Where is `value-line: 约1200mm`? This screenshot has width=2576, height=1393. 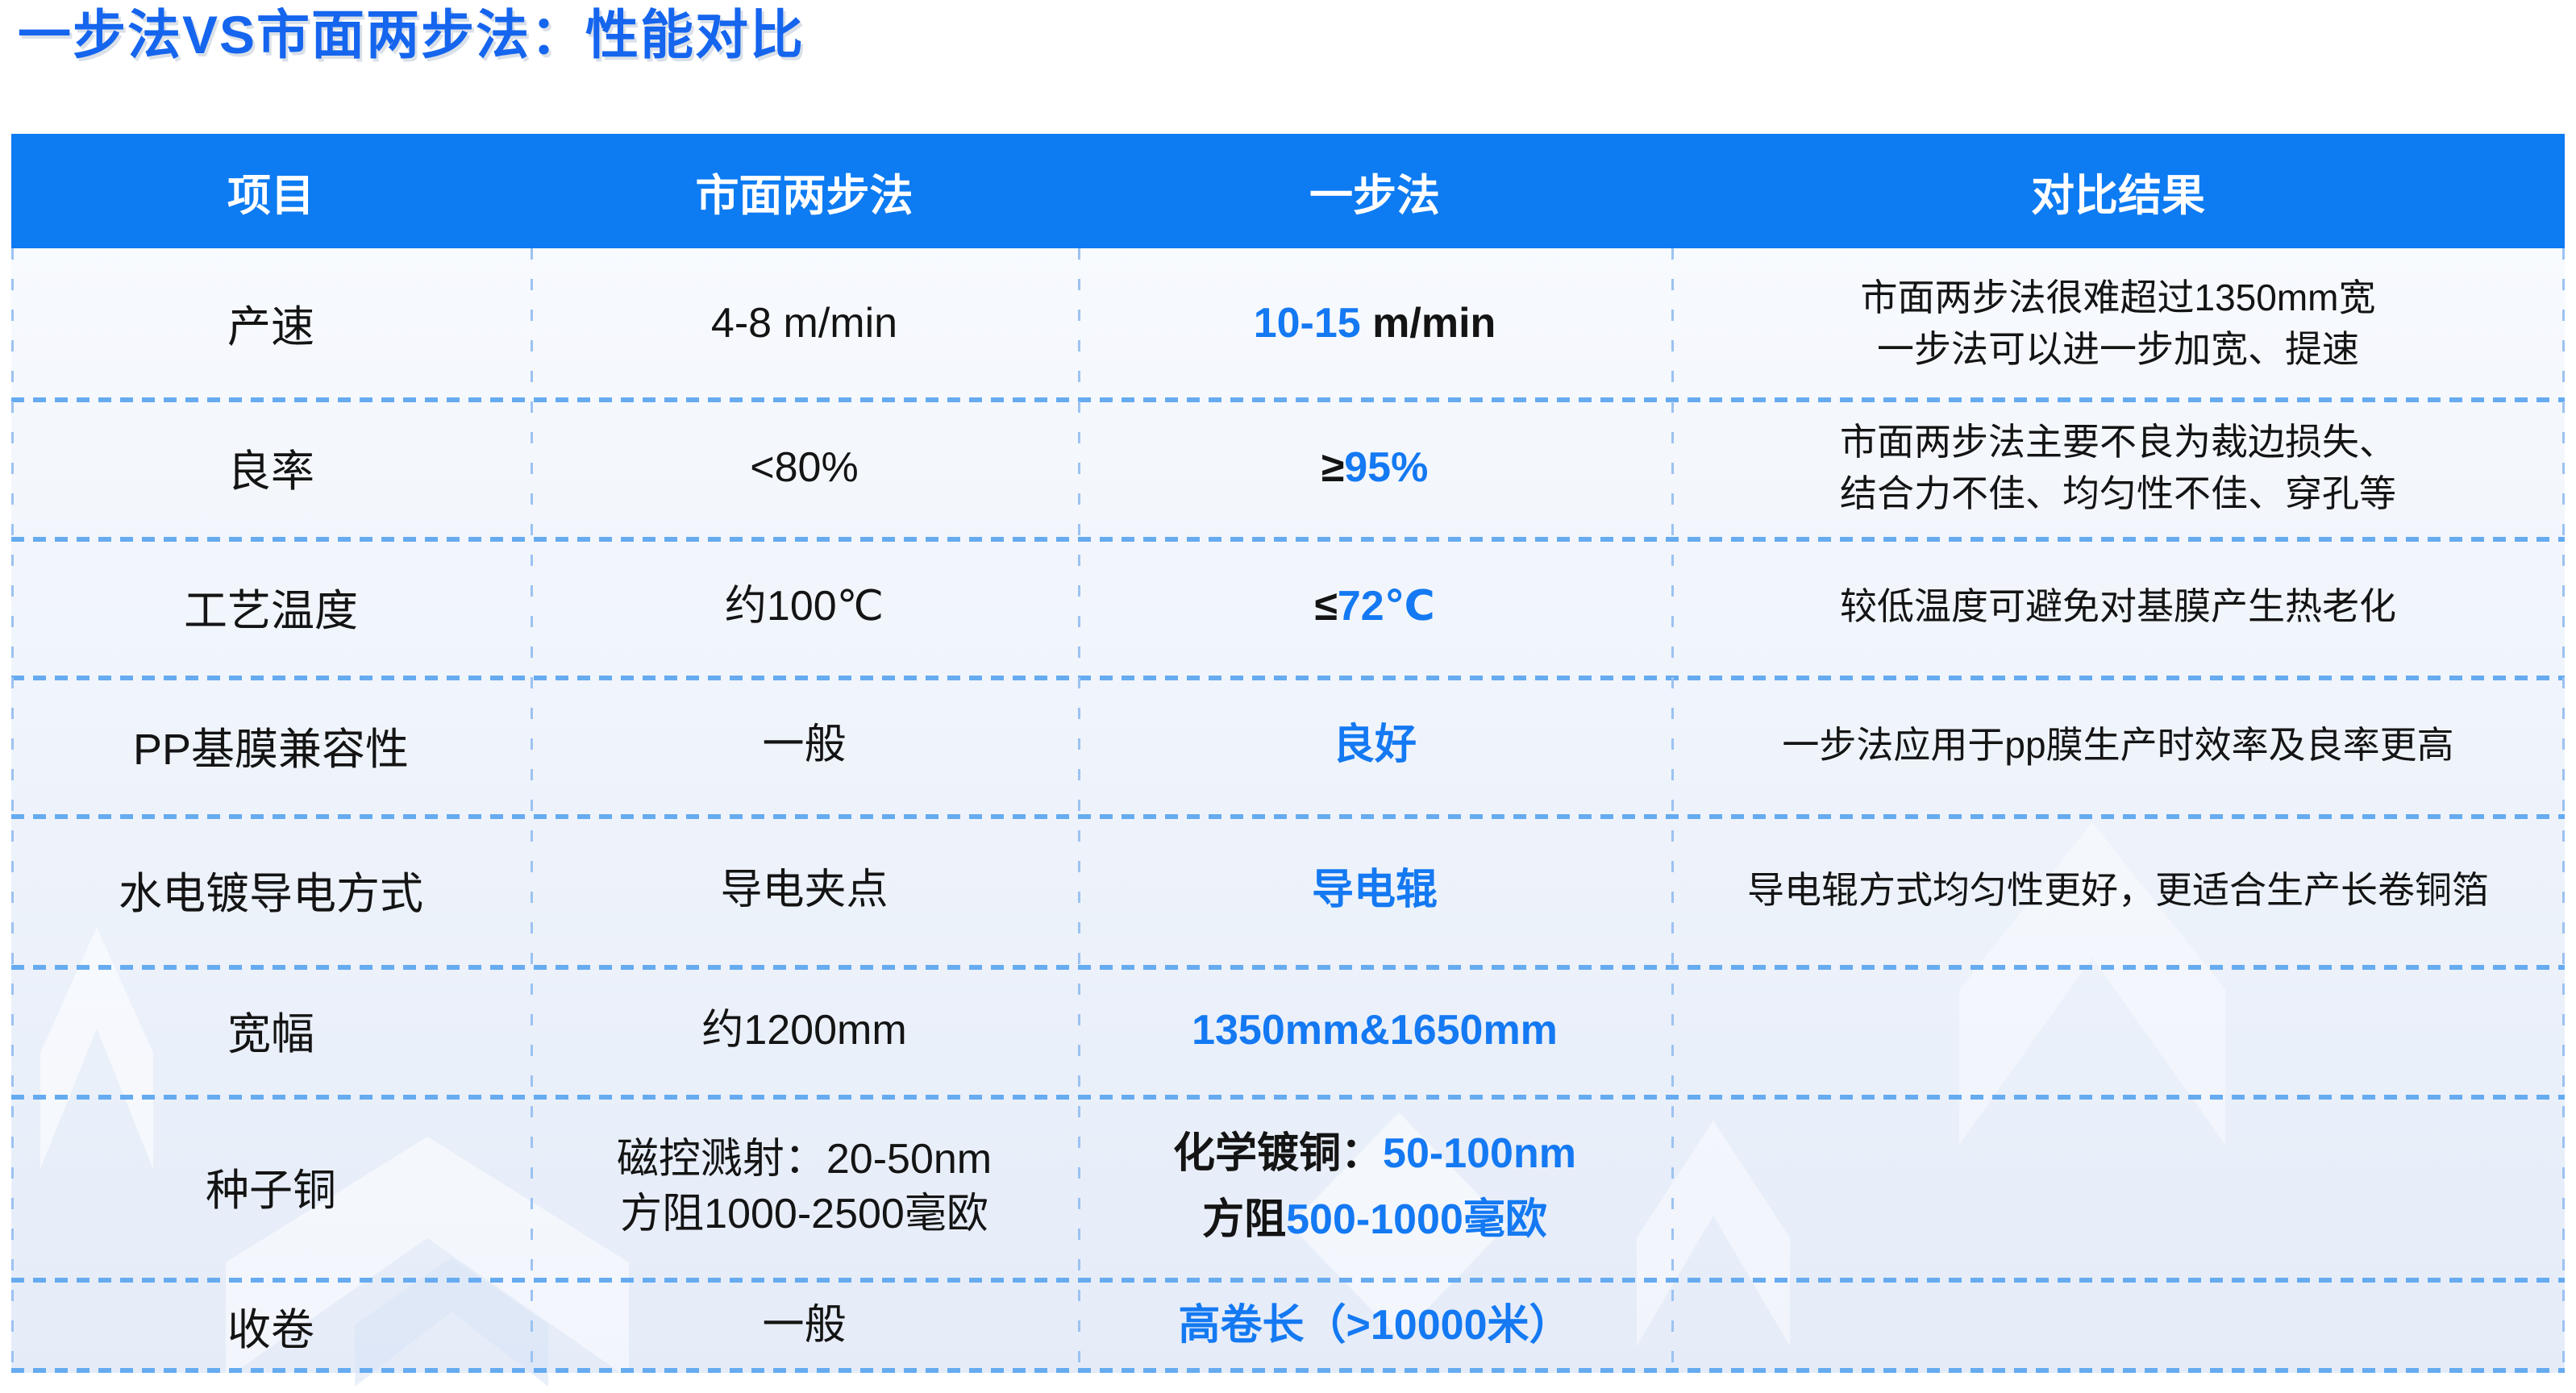 value-line: 约1200mm is located at coordinates (804, 1030).